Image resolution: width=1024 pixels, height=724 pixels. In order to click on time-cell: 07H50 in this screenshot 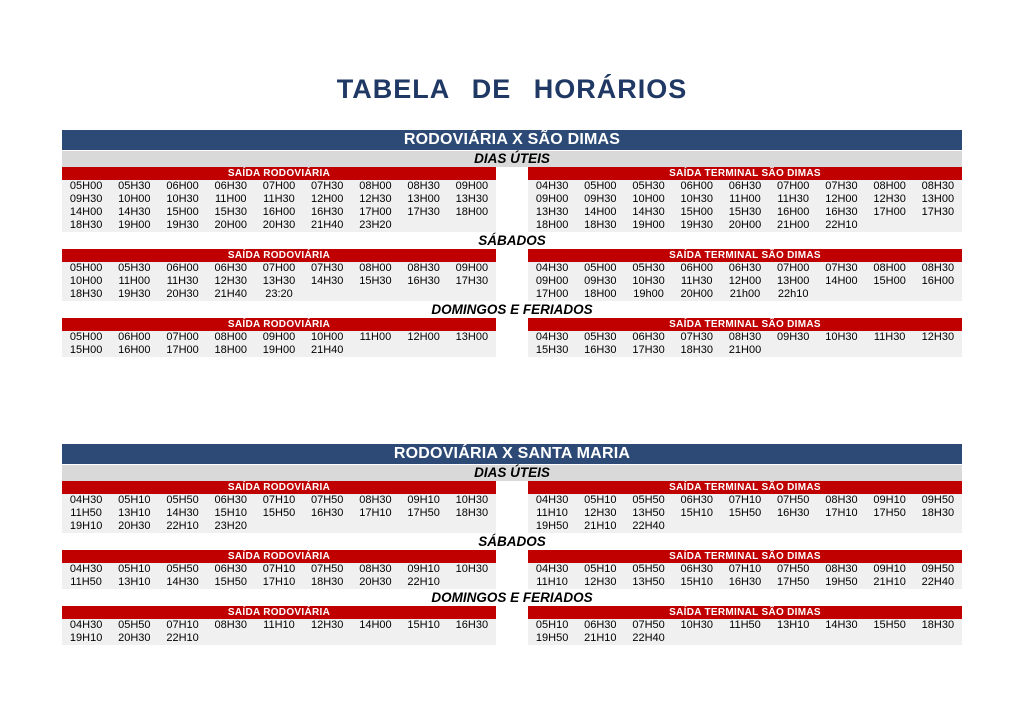, I will do `click(648, 625)`.